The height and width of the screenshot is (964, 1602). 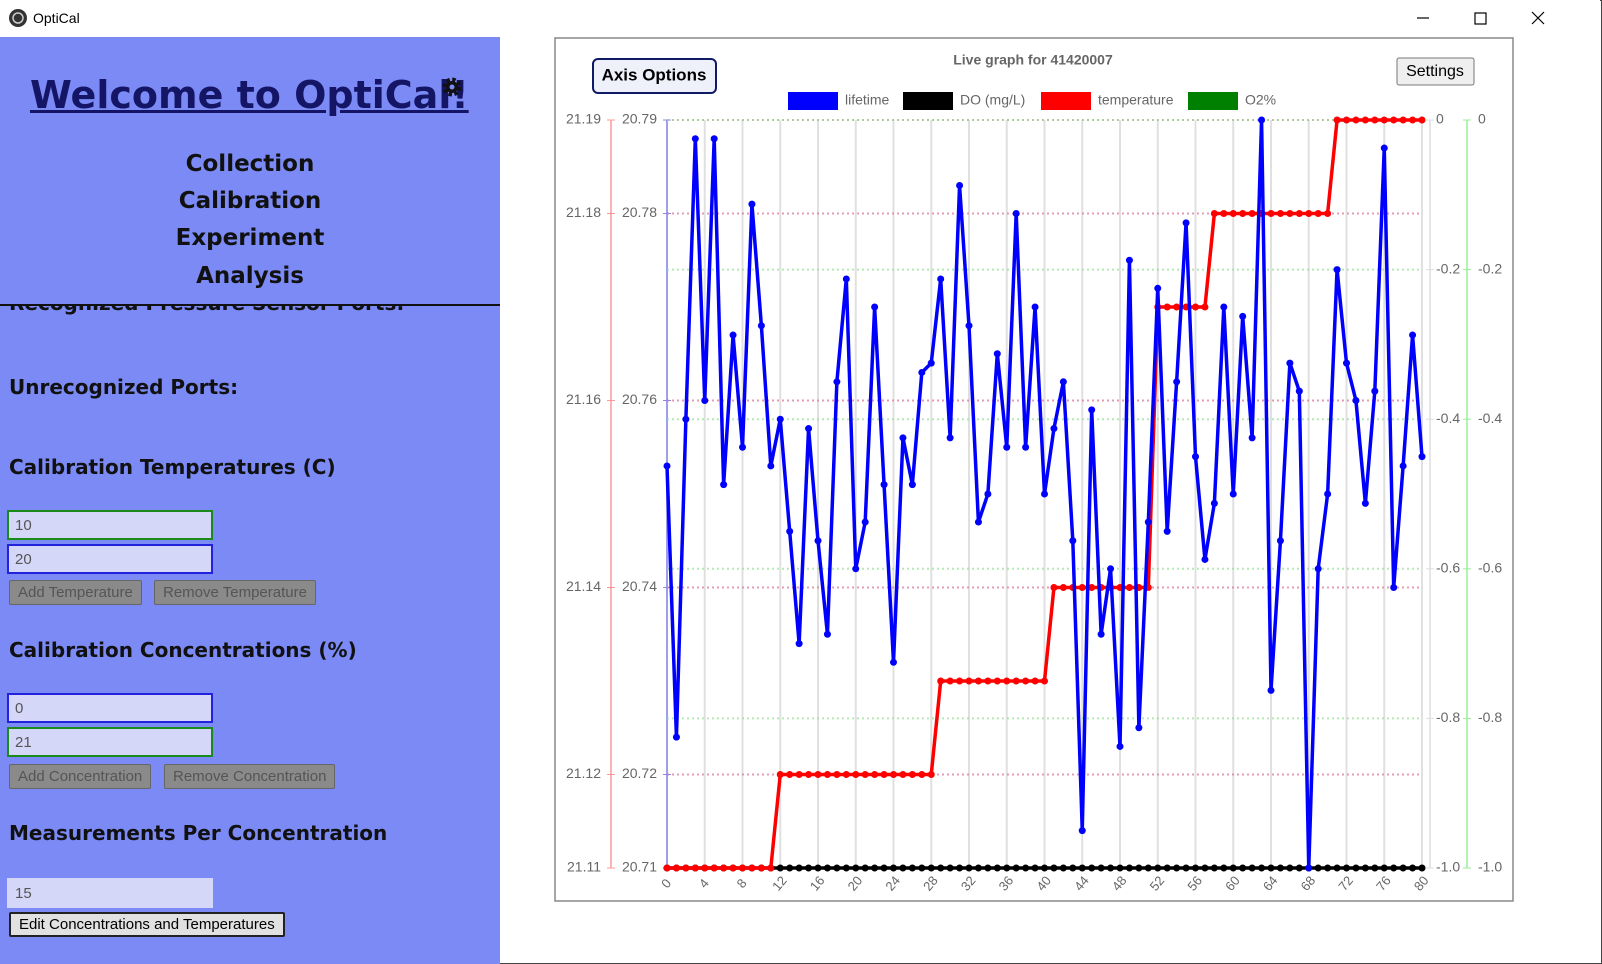 I want to click on chart-title: Live graph for 41420007, so click(x=1033, y=60).